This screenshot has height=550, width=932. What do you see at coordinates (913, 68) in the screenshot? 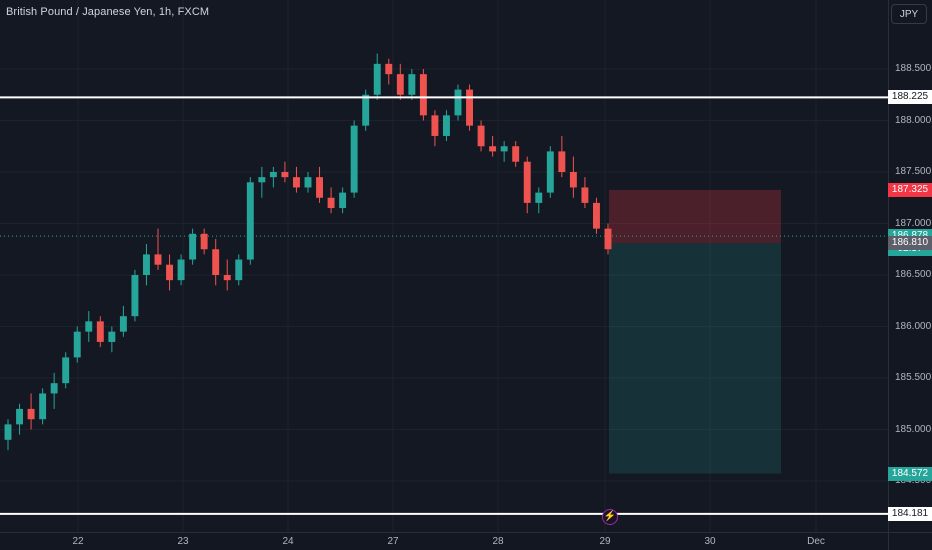
I see `price-tick-label: 188.500` at bounding box center [913, 68].